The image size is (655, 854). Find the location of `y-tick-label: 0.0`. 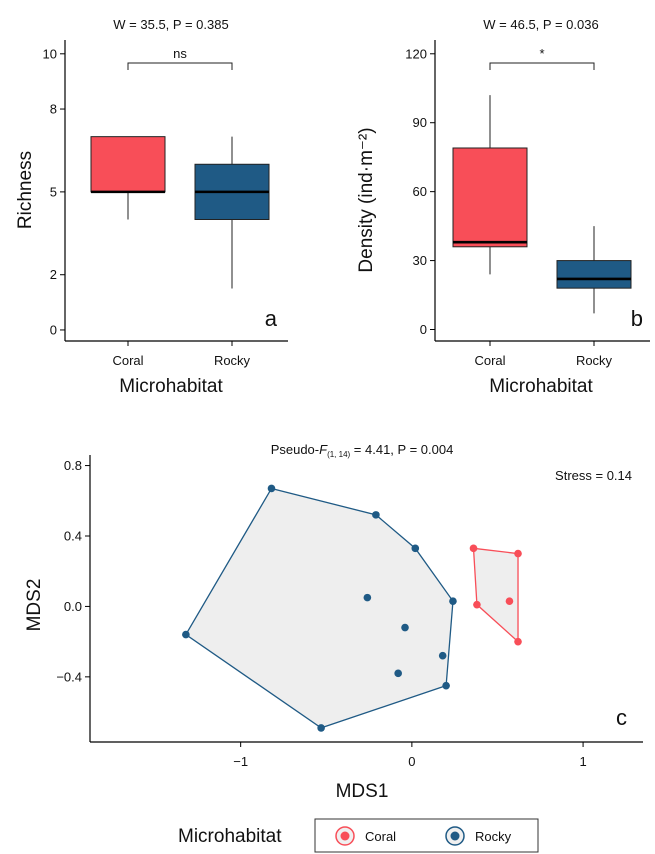

y-tick-label: 0.0 is located at coordinates (73, 606).